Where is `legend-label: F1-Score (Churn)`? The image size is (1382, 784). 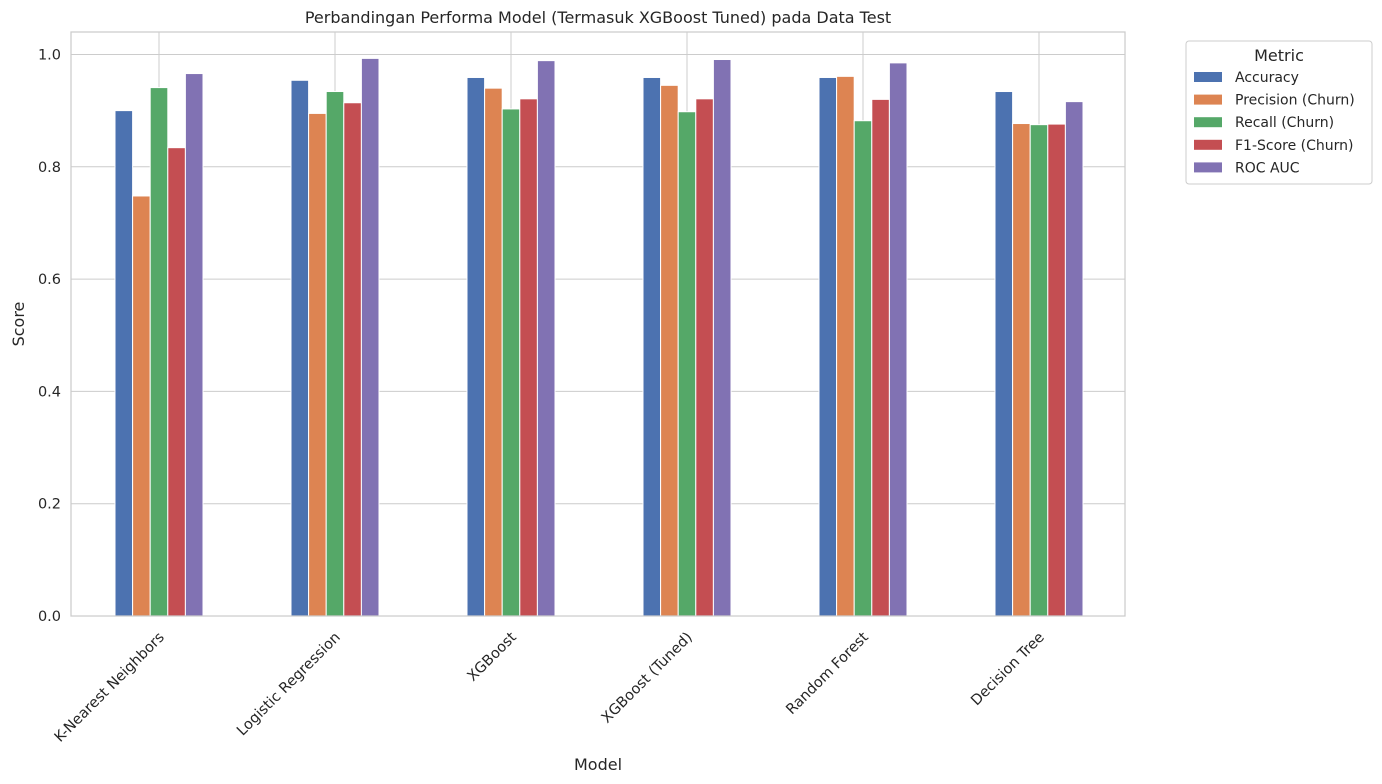 legend-label: F1-Score (Churn) is located at coordinates (1294, 146).